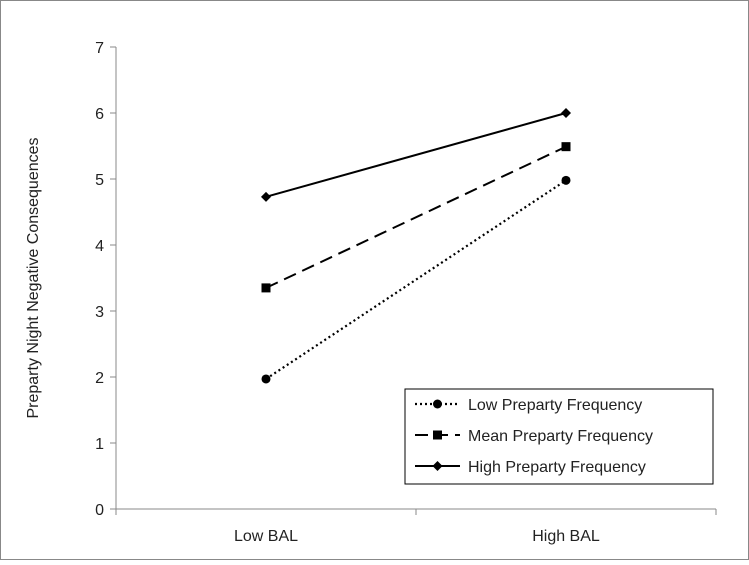 The image size is (749, 565). Describe the element at coordinates (99, 246) in the screenshot. I see `y-tick-label: 4` at that location.